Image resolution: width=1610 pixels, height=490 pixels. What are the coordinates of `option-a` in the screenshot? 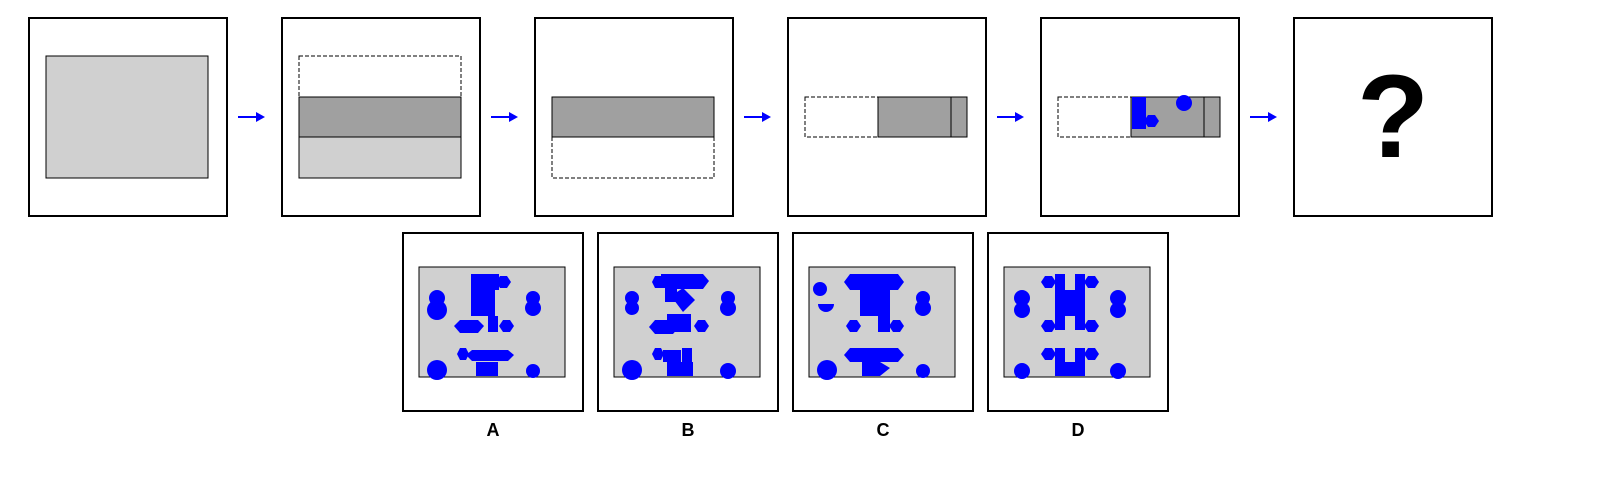 It's located at (493, 322).